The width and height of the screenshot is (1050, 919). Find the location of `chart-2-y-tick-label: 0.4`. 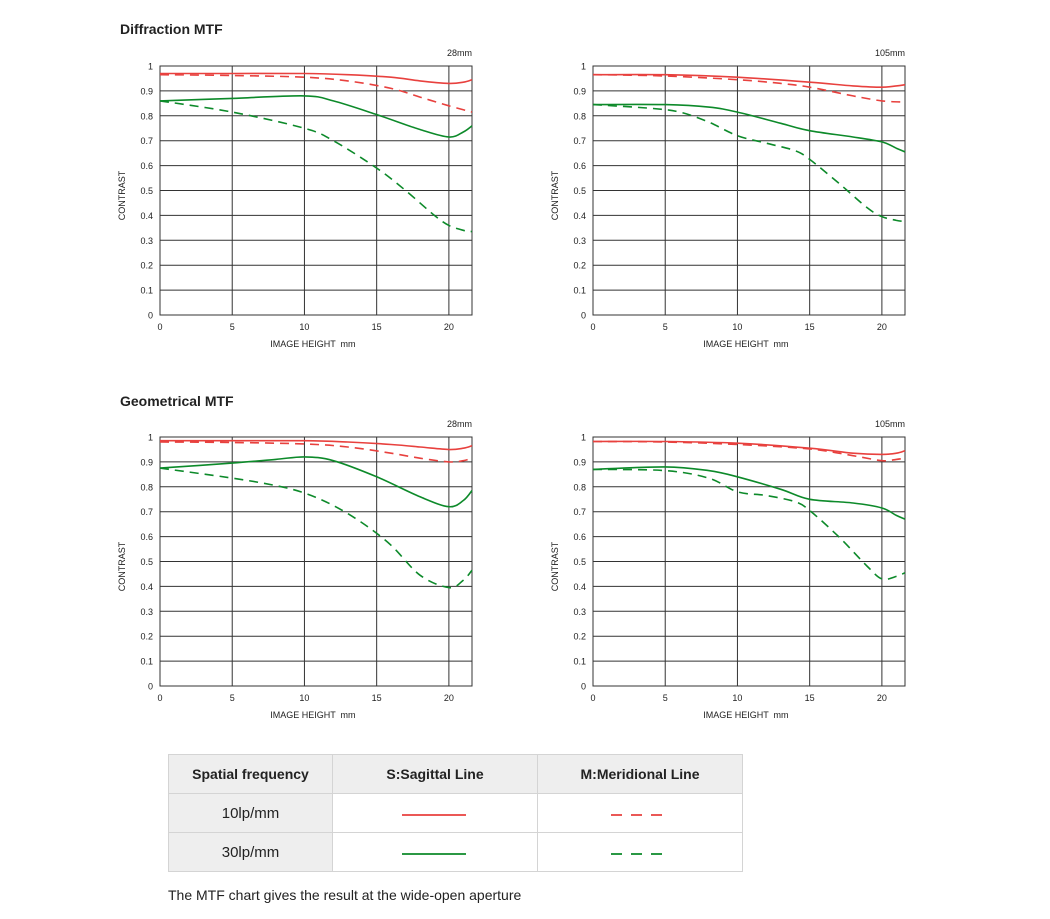

chart-2-y-tick-label: 0.4 is located at coordinates (579, 216).